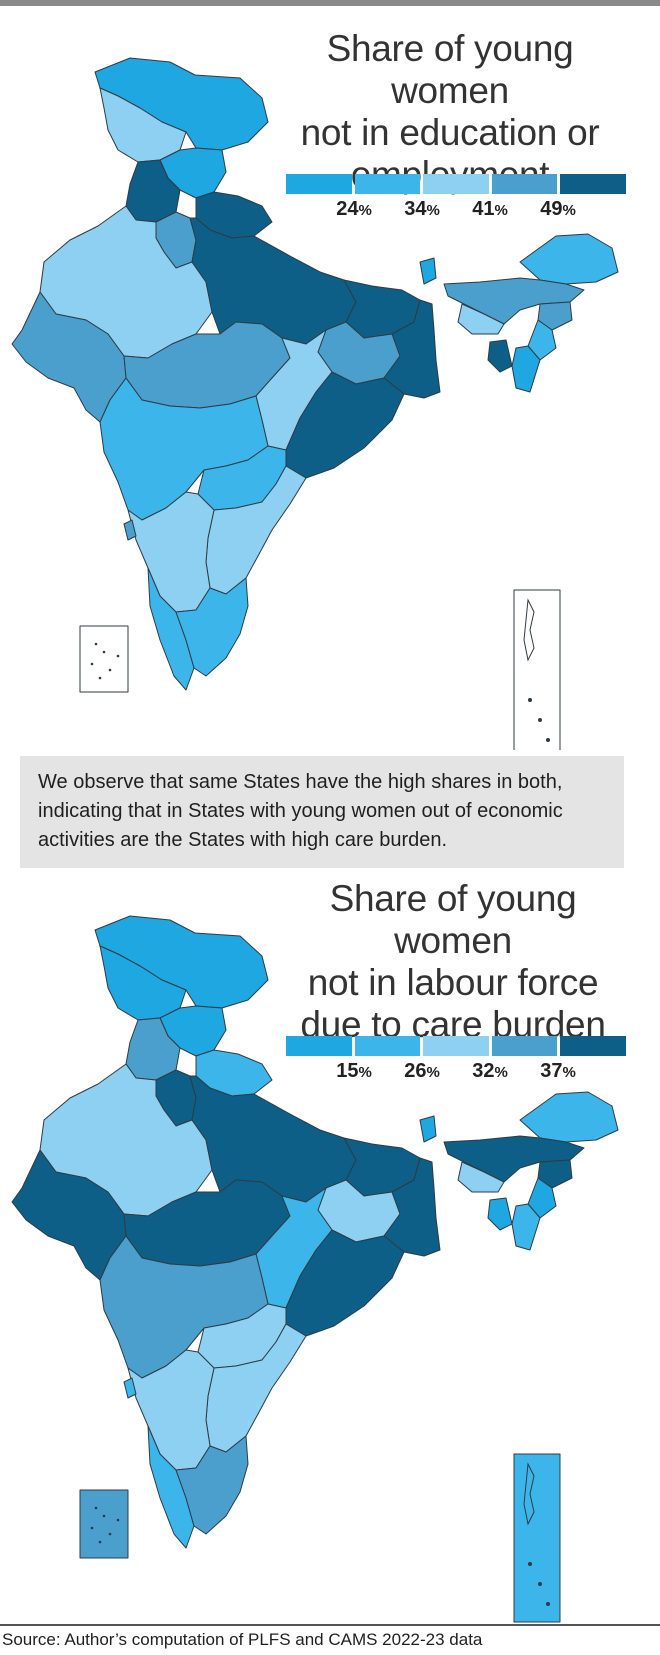  I want to click on map-1-legend-bar, so click(456, 184).